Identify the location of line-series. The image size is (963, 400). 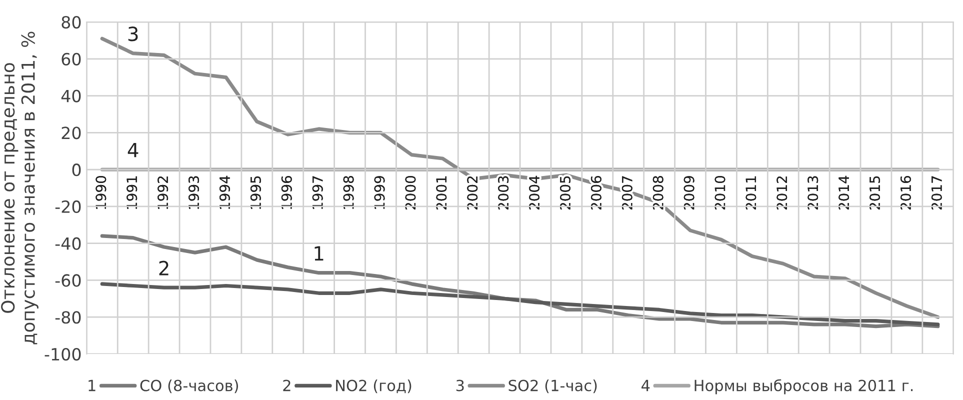
(520, 304).